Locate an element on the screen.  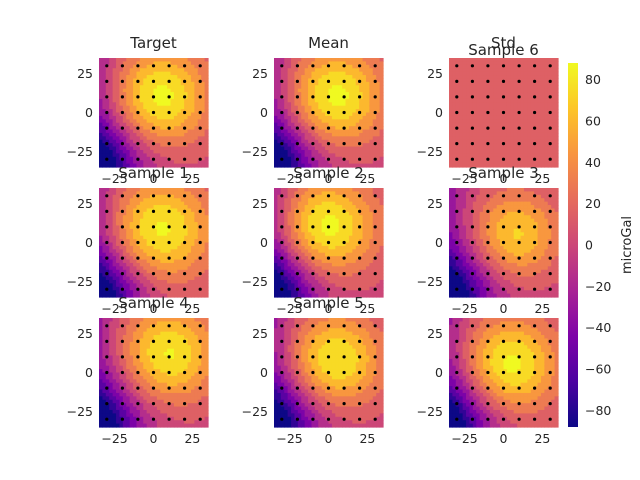
y-tick-label: 25 is located at coordinates (85, 73).